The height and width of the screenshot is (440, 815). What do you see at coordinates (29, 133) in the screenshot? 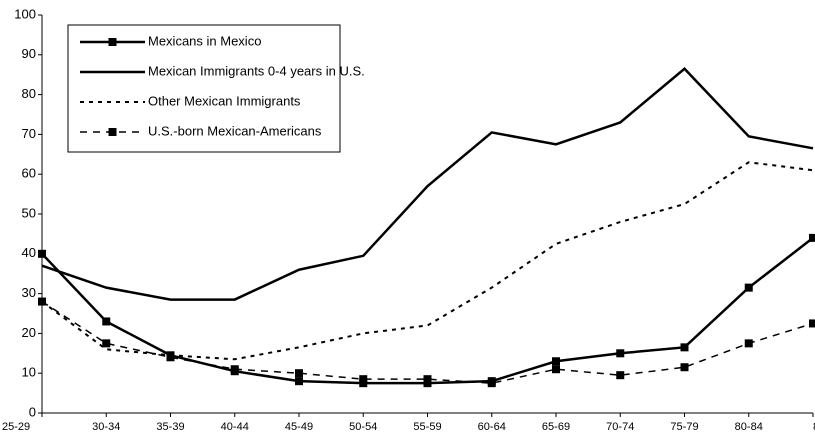
I see `y-tick-label: 70` at bounding box center [29, 133].